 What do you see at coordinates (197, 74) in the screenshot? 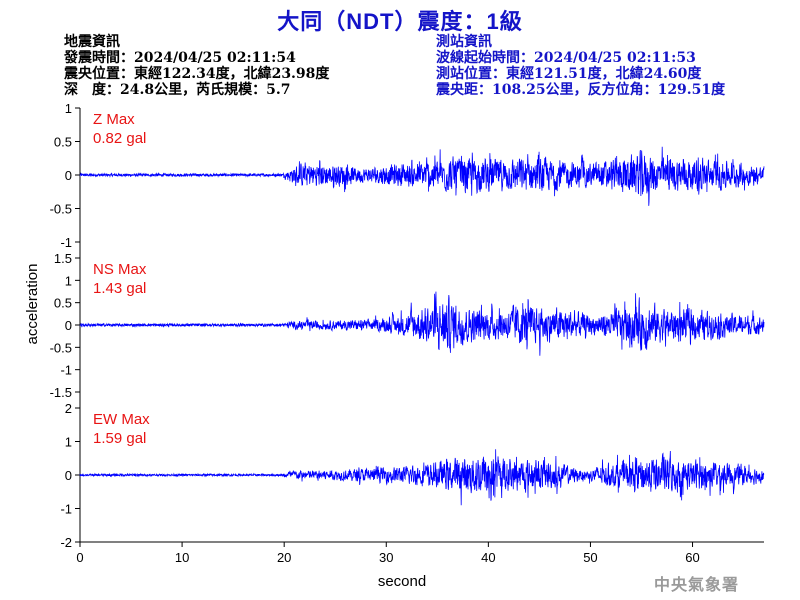
I see `epicenter-location-text: 震央位置：東經122.34度，北緯23.98度` at bounding box center [197, 74].